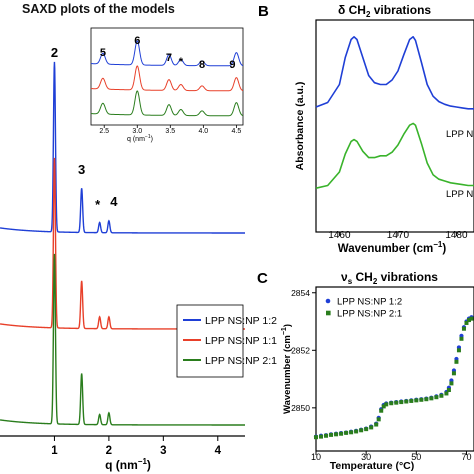 This screenshot has height=474, width=474. What do you see at coordinates (262, 278) in the screenshot?
I see `panel-c-letter: C` at bounding box center [262, 278].